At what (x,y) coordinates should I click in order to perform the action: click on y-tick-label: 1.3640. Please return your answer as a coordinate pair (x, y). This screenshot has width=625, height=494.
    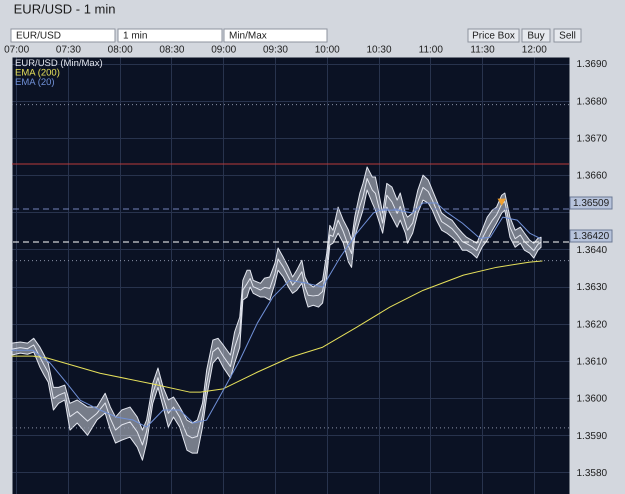
    Looking at the image, I should click on (592, 250).